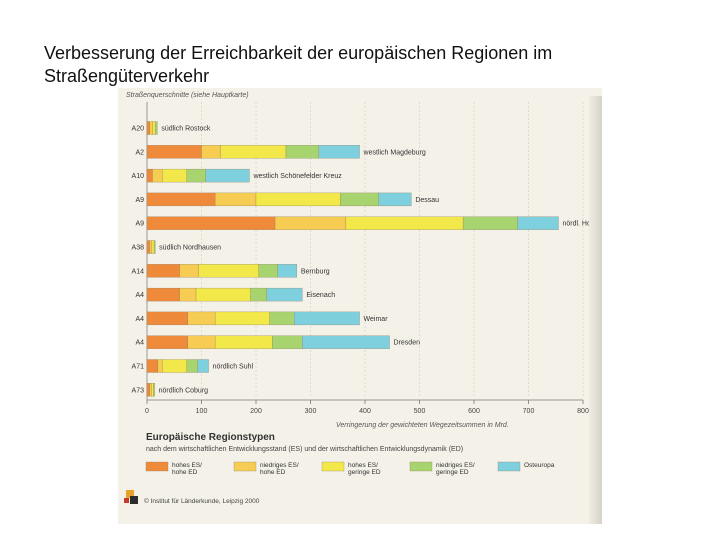  Describe the element at coordinates (147, 411) in the screenshot. I see `x-tick-label-0: 0` at that location.